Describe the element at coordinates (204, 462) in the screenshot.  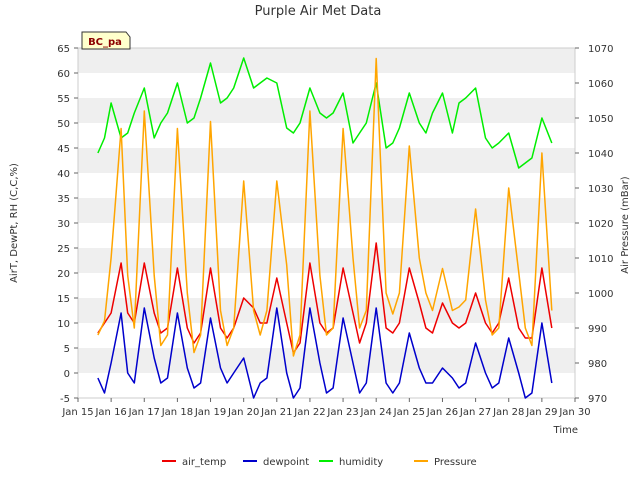
I see `legend-label: air_temp` at that location.